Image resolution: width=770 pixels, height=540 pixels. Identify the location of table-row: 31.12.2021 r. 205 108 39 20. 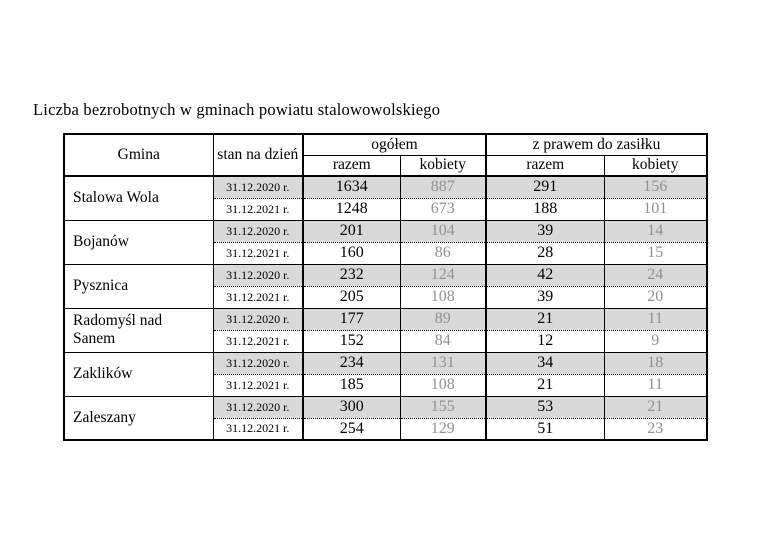
(385, 296).